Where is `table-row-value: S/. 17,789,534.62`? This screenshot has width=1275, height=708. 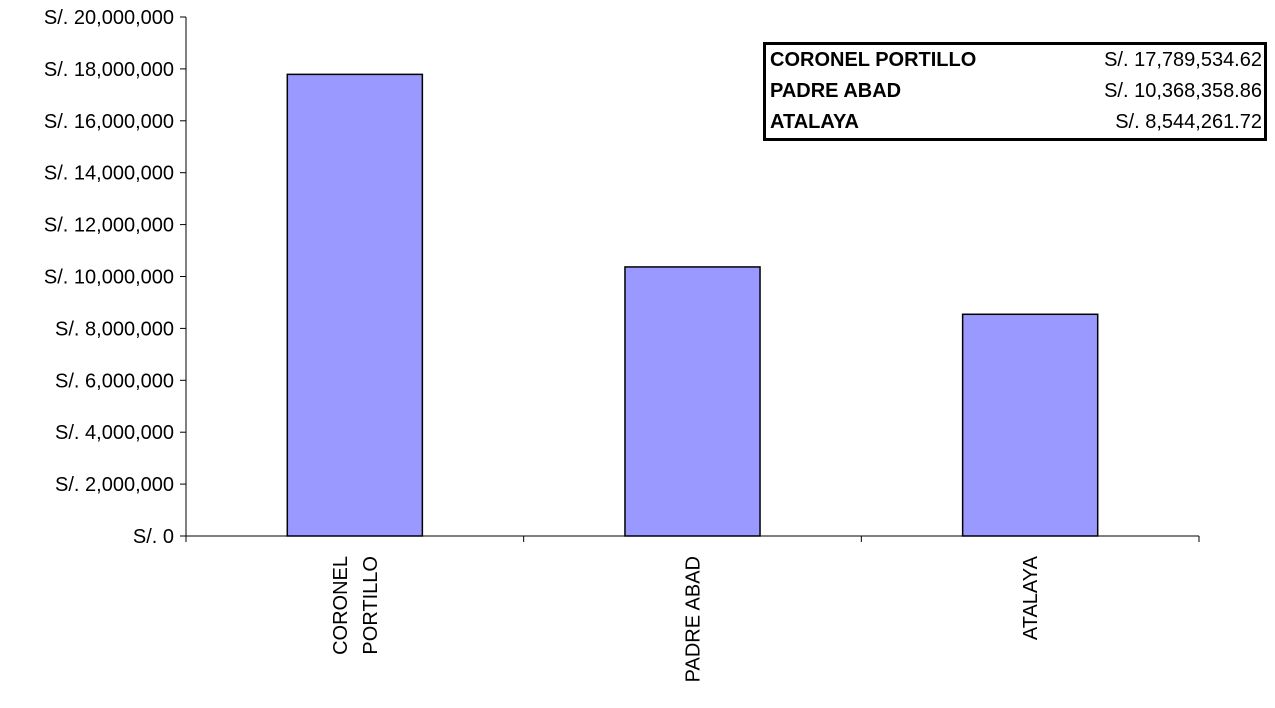
table-row-value: S/. 17,789,534.62 is located at coordinates (1183, 60).